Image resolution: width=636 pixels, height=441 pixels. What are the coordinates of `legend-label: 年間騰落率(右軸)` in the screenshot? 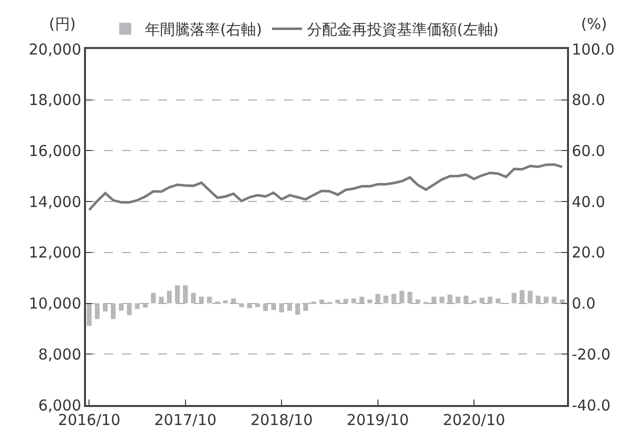 It's located at (203, 29).